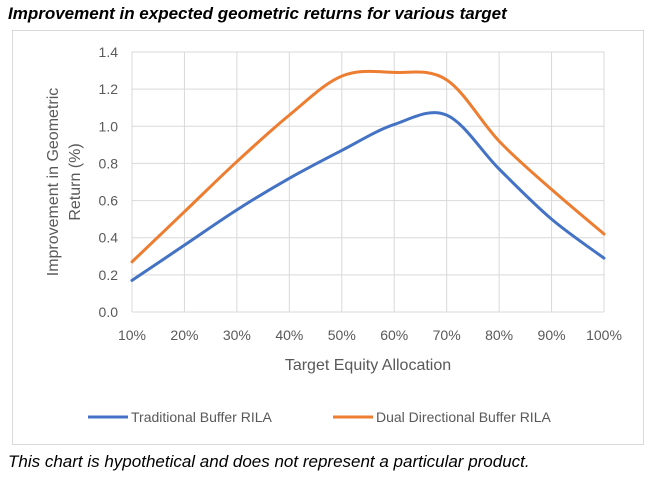 The width and height of the screenshot is (650, 478). Describe the element at coordinates (463, 417) in the screenshot. I see `legend-label: Dual Directional Buffer RILA` at that location.